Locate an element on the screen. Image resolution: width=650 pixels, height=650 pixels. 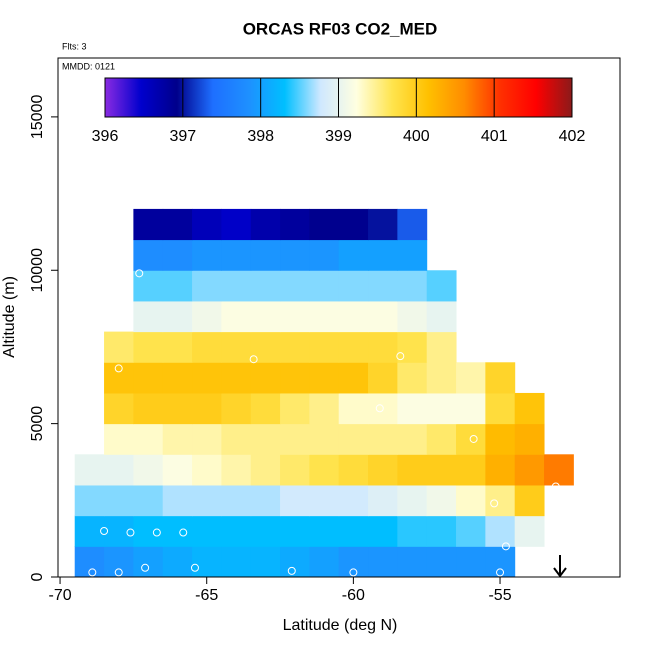
colorbar-tick-label: 399 is located at coordinates (338, 136).